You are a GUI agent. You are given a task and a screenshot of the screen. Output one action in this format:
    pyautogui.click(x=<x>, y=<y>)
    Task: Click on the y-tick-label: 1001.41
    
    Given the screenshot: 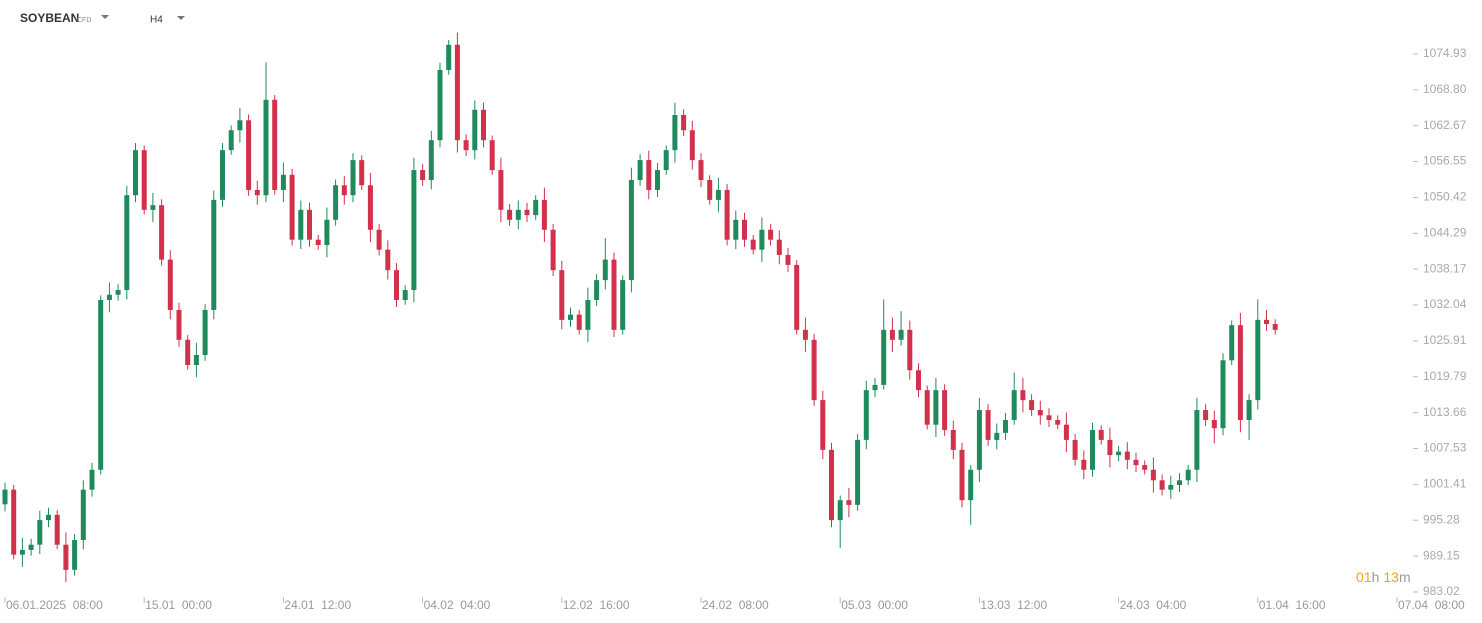 What is the action you would take?
    pyautogui.click(x=1445, y=484)
    